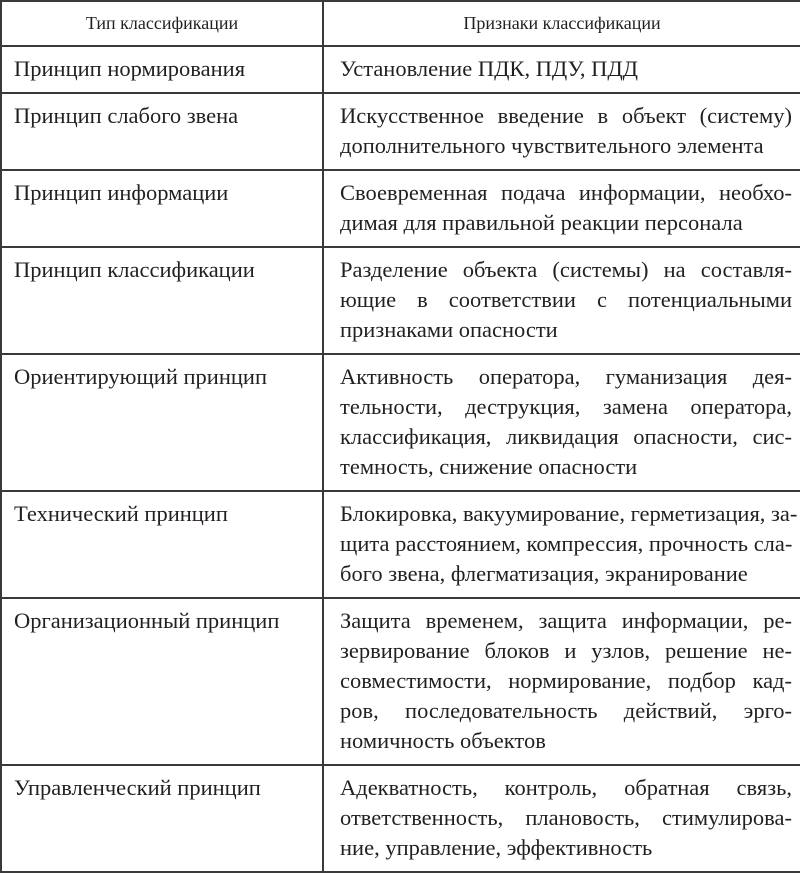 This screenshot has width=800, height=873. Describe the element at coordinates (566, 299) in the screenshot. I see `feature-line: ющие в соответствии с потенциальными` at that location.